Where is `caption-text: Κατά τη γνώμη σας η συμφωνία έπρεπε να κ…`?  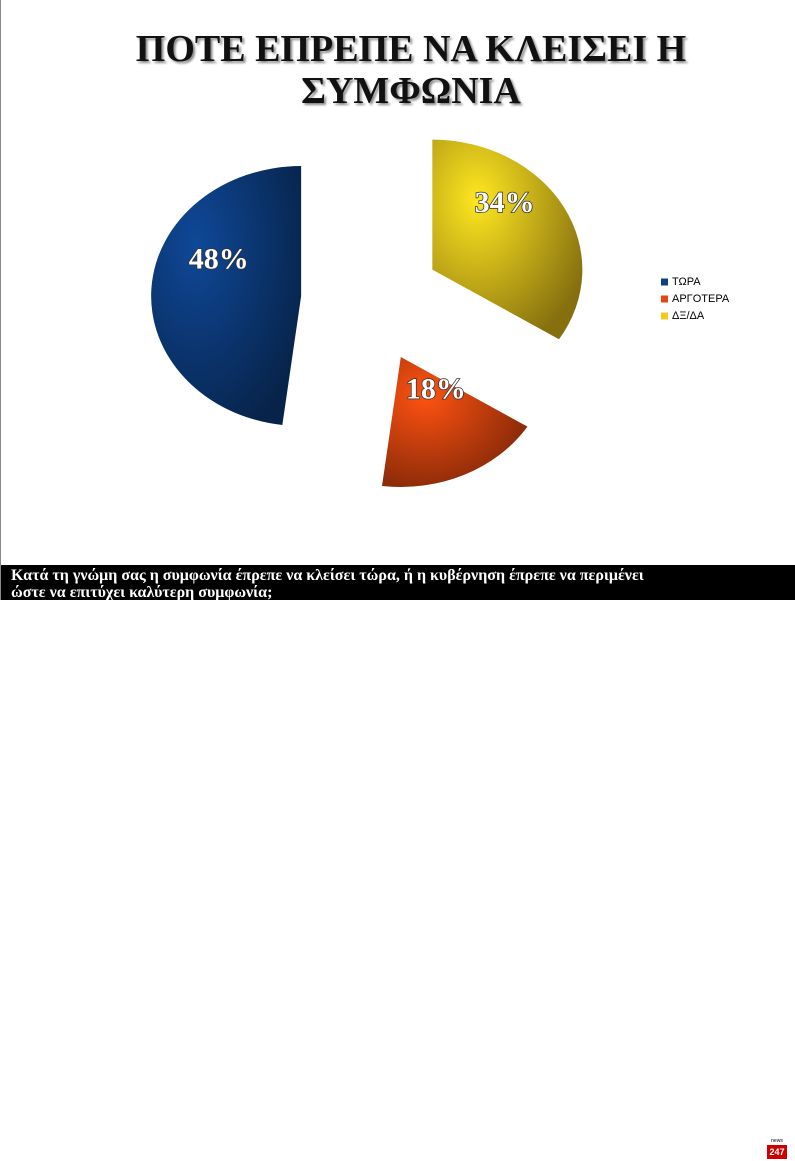 caption-text: Κατά τη γνώμη σας η συμφωνία έπρεπε να κ… is located at coordinates (327, 584).